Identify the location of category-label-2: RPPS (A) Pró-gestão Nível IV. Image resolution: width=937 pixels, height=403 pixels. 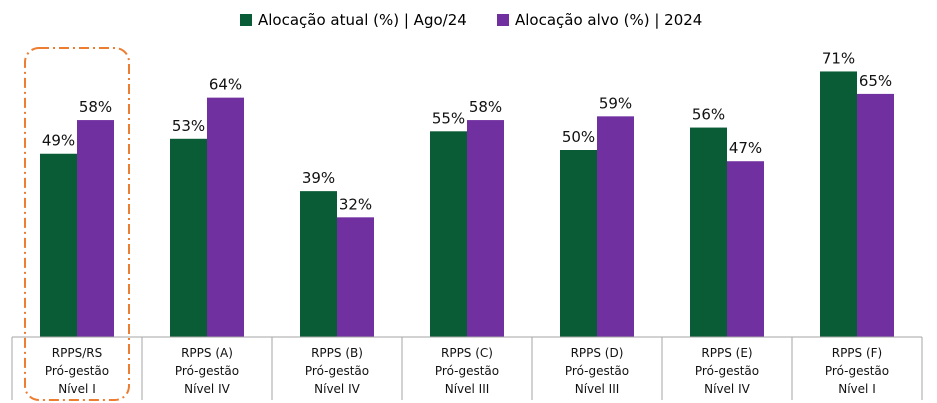
(207, 371).